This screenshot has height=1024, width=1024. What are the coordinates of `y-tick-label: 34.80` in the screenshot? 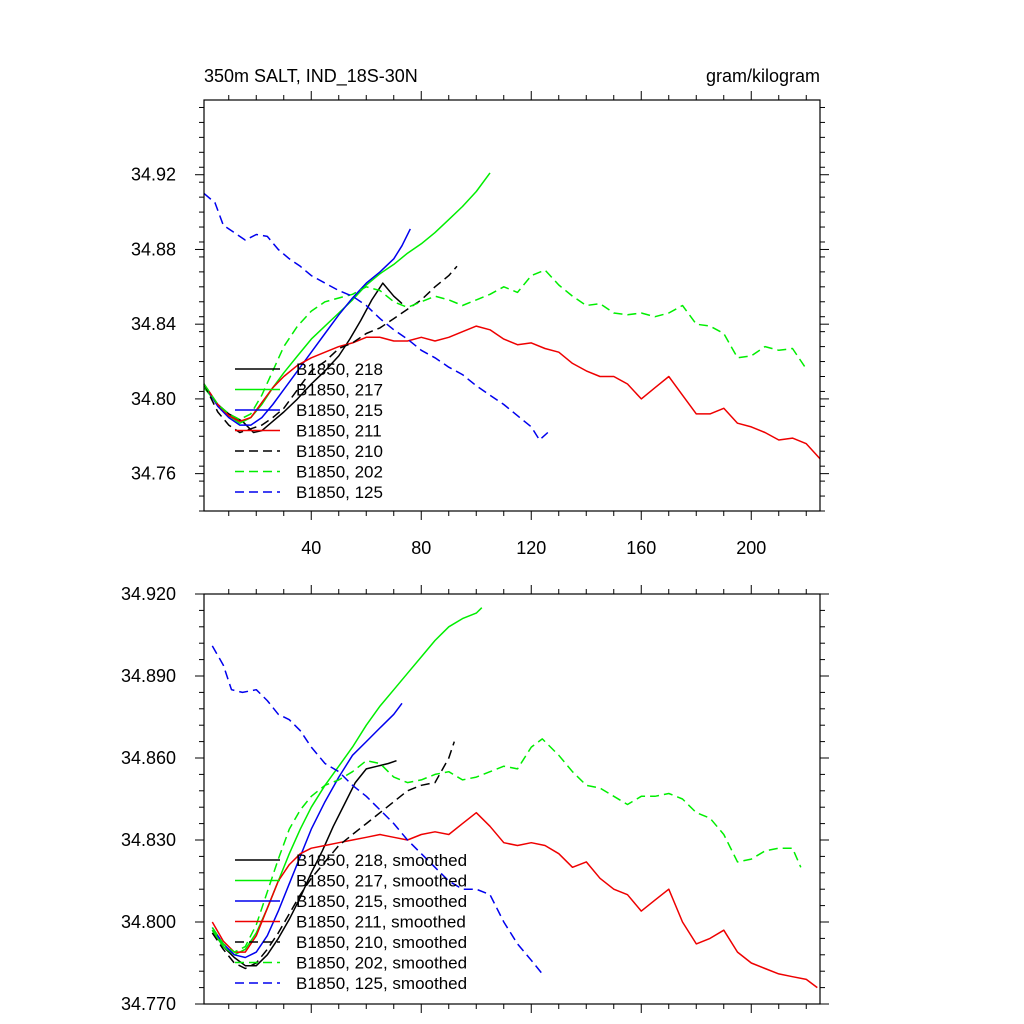 It's located at (153, 399).